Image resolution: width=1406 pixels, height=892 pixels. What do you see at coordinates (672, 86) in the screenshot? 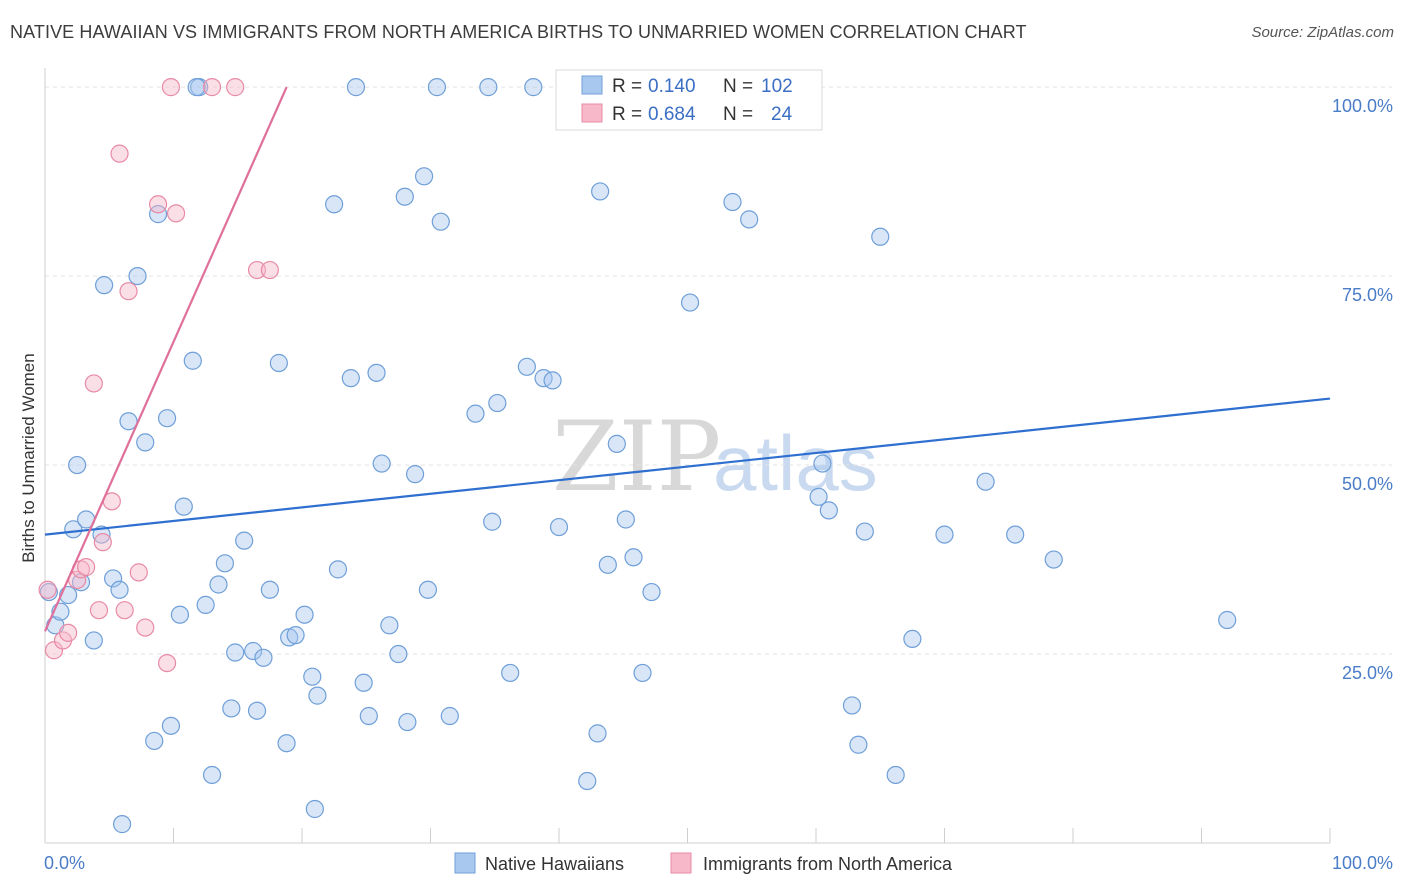
I see `legend-r-value-1: 0.140` at bounding box center [672, 86].